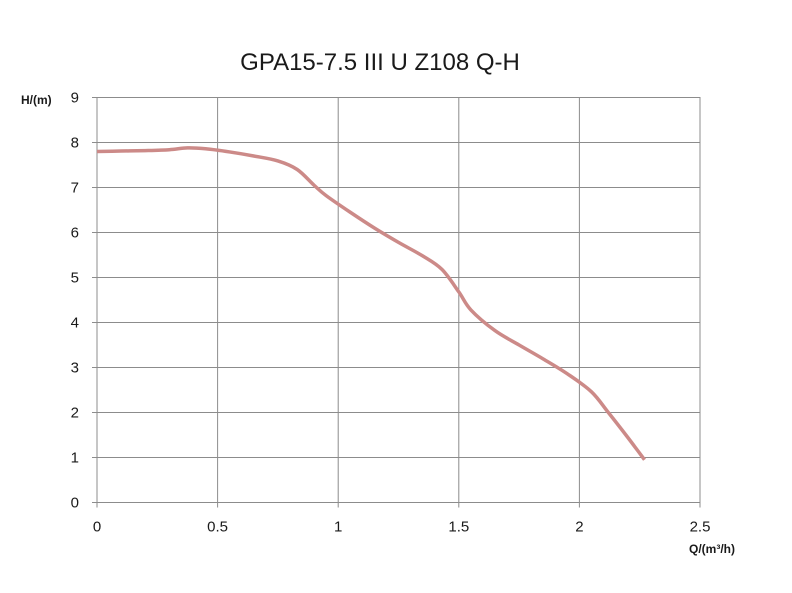 The width and height of the screenshot is (792, 593). Describe the element at coordinates (338, 527) in the screenshot. I see `x-tick-label: 1` at that location.